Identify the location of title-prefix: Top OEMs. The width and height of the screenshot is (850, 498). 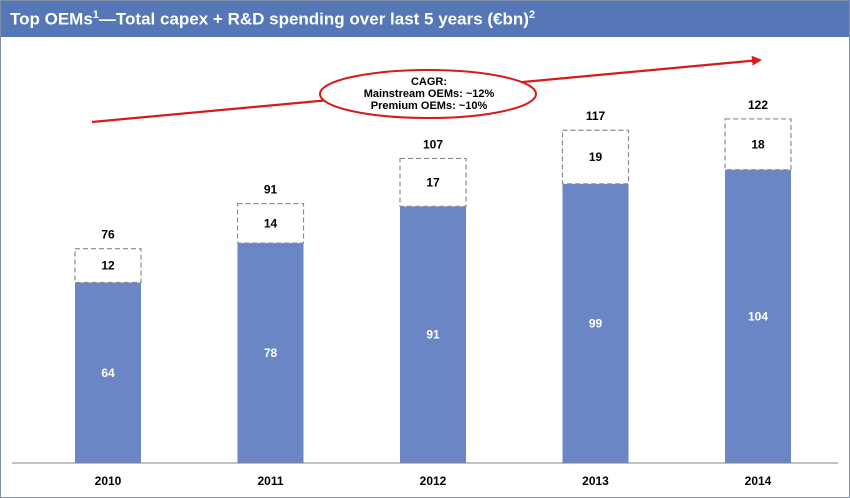
(51, 19).